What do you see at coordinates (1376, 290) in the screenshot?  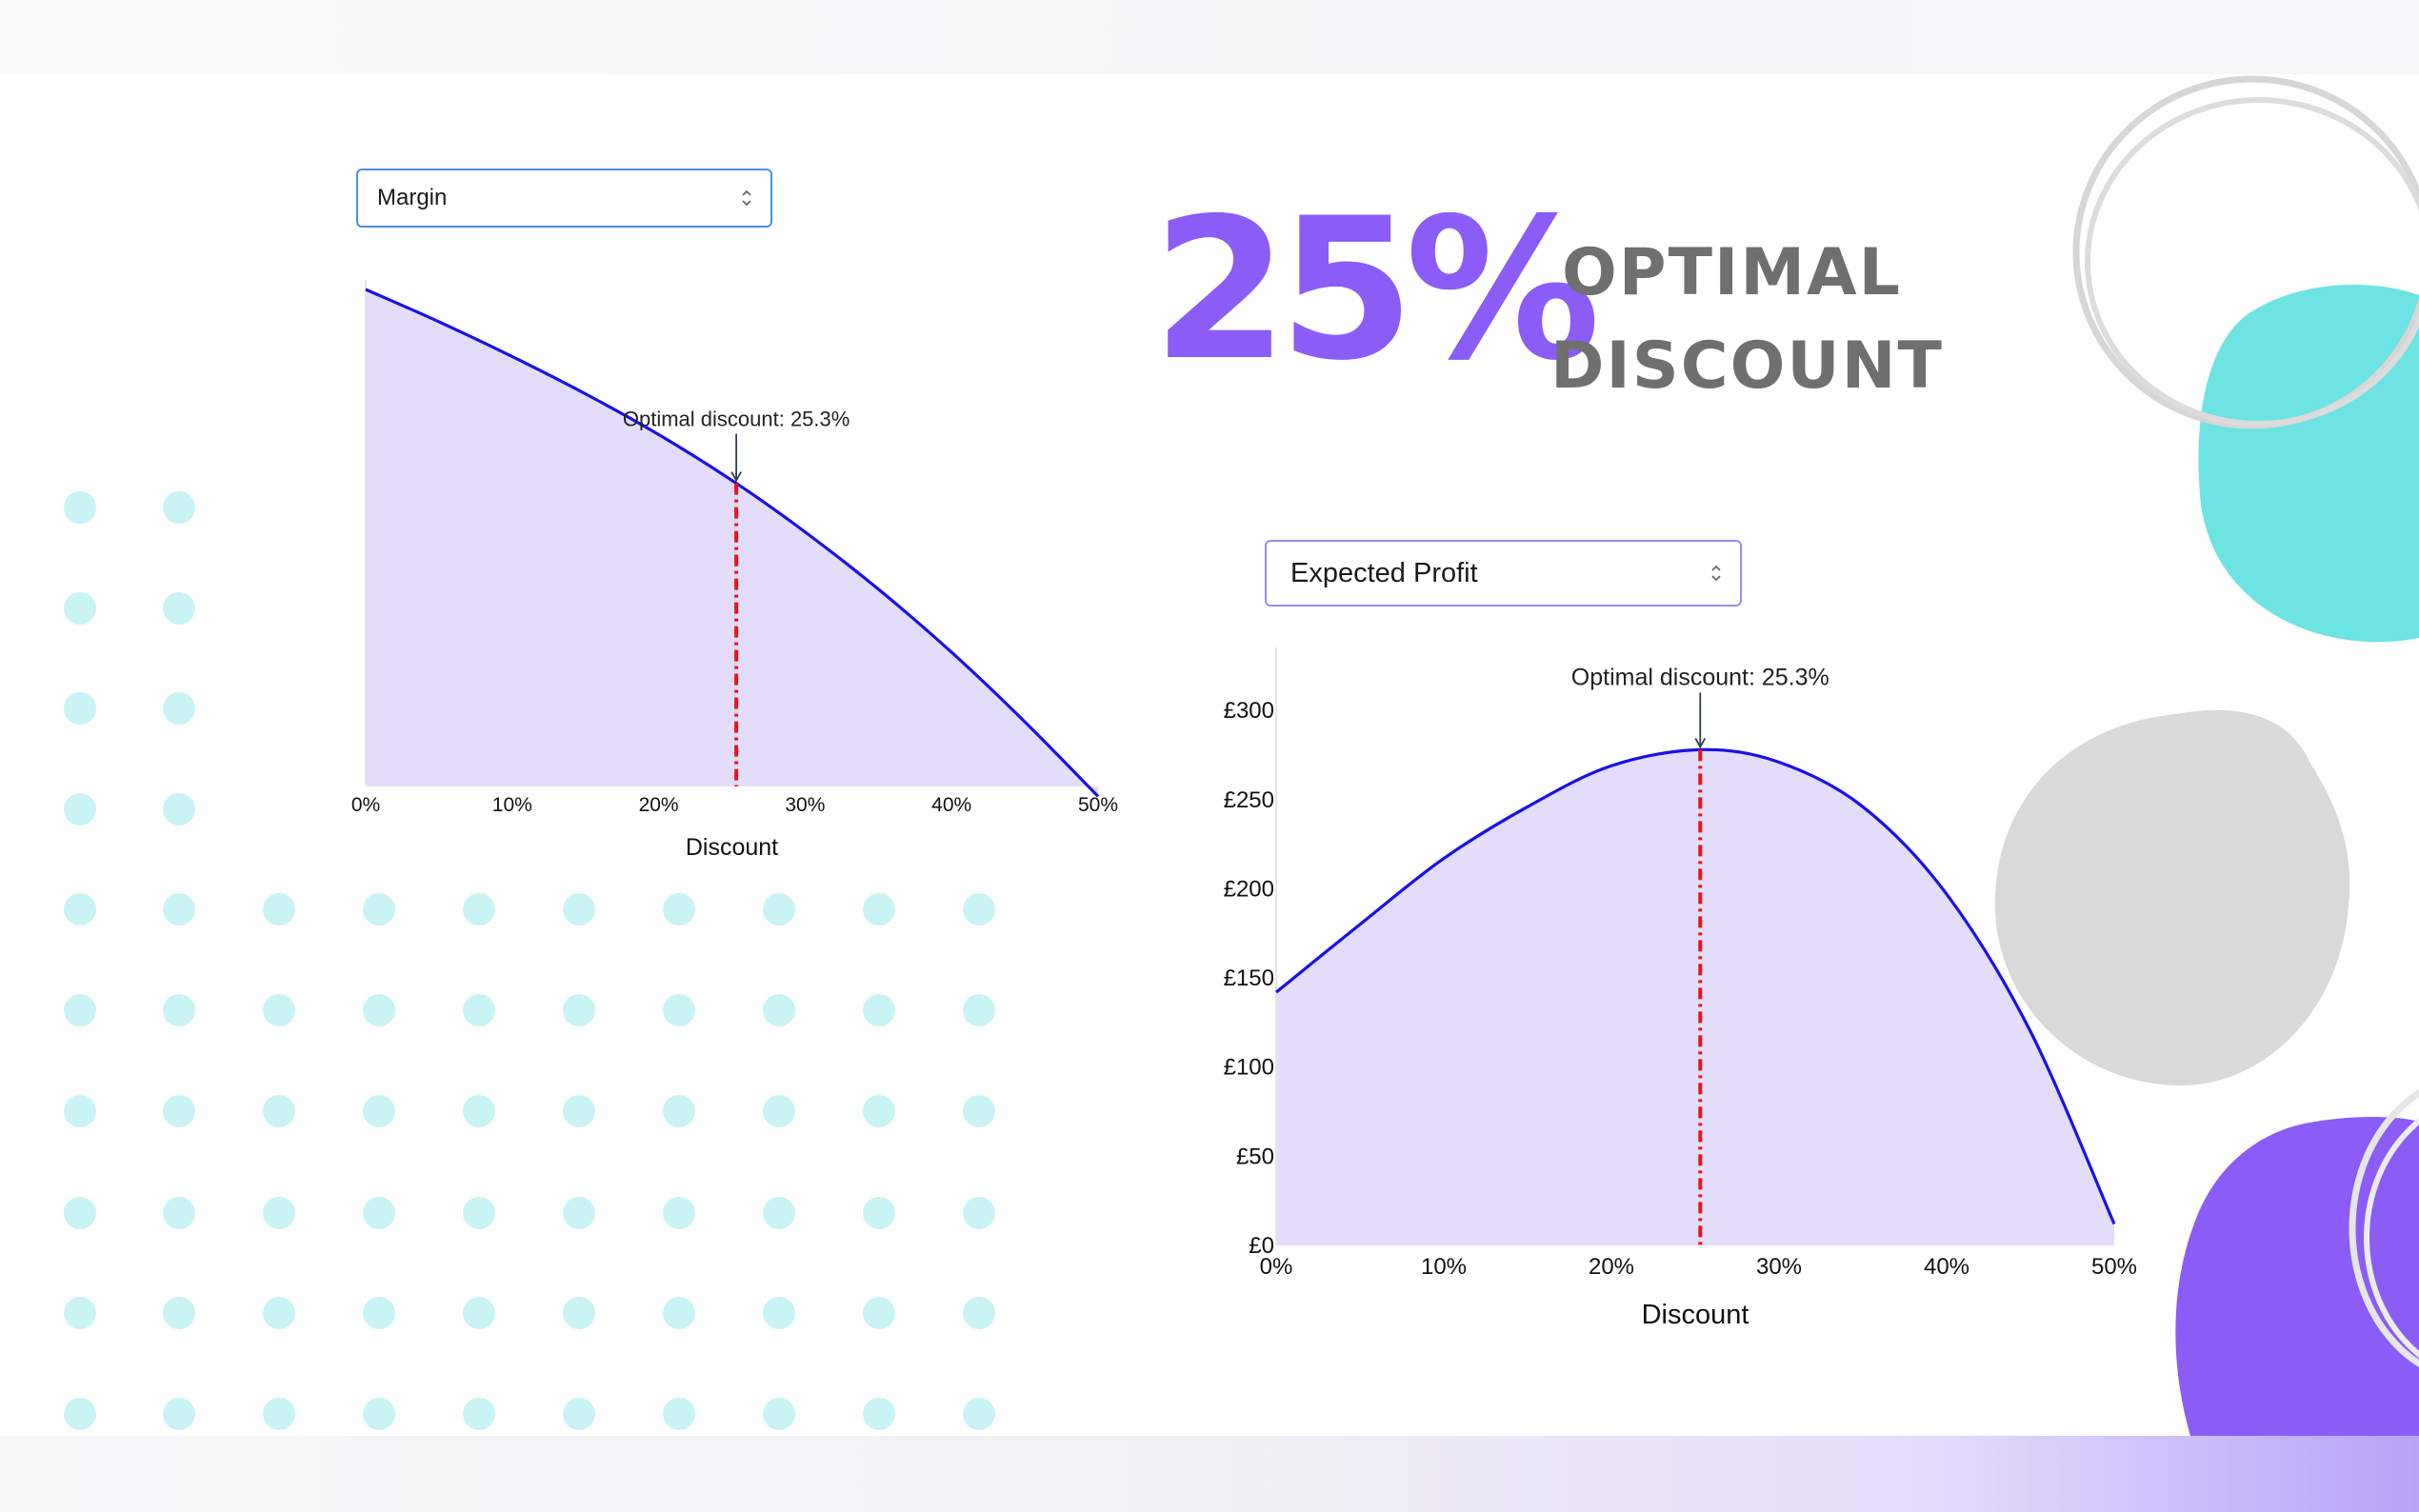 I see `optimal-discount-value: 25%` at bounding box center [1376, 290].